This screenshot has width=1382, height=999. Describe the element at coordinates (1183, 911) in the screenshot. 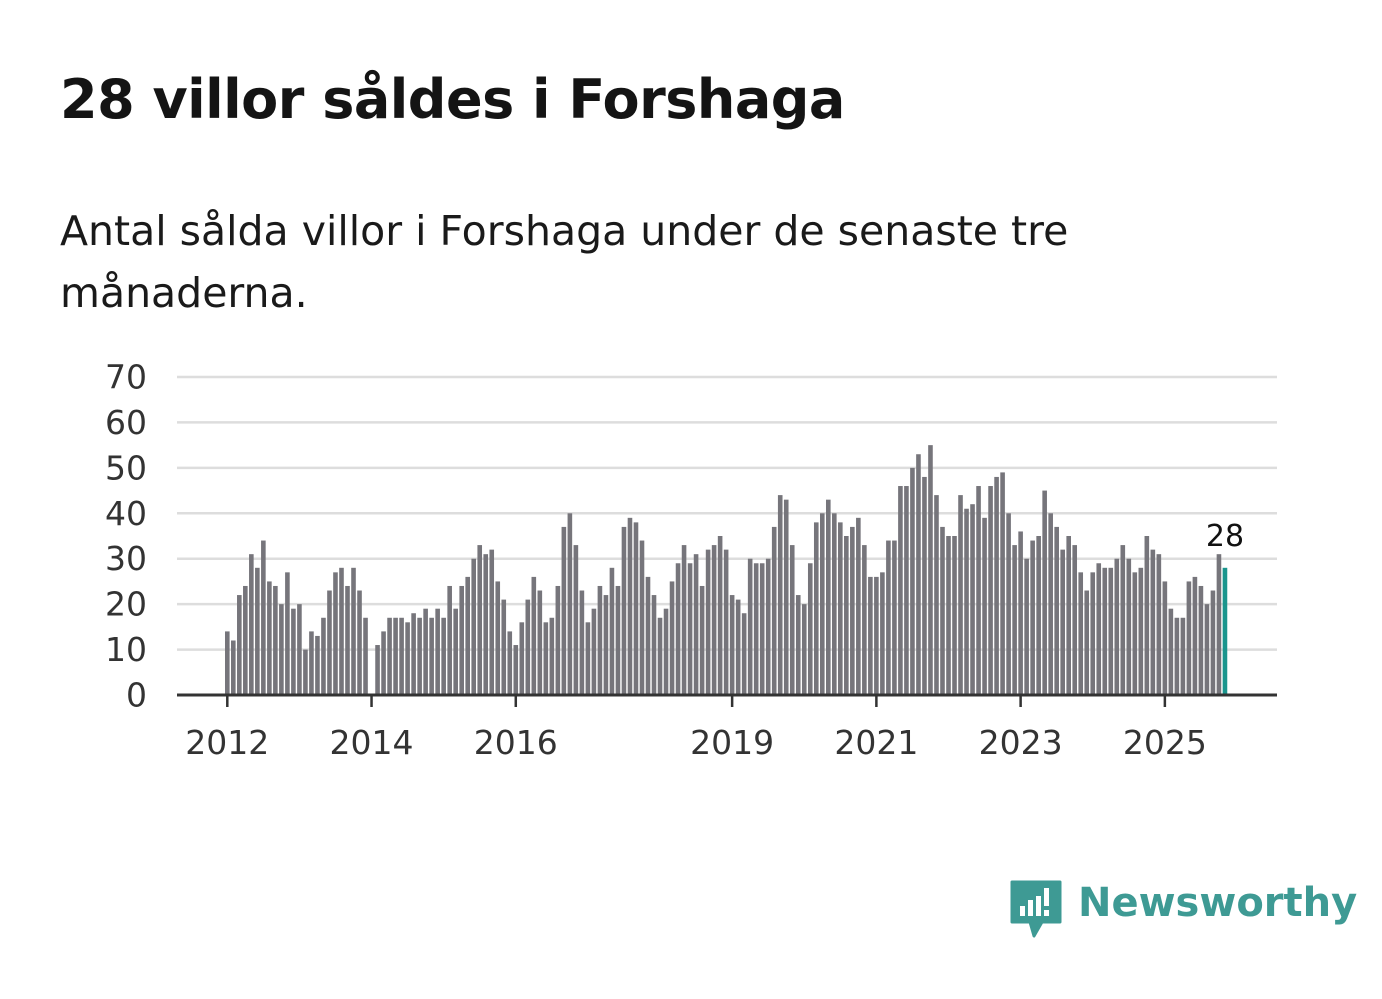

I see `newsworthy-logo: Newsworthy` at that location.